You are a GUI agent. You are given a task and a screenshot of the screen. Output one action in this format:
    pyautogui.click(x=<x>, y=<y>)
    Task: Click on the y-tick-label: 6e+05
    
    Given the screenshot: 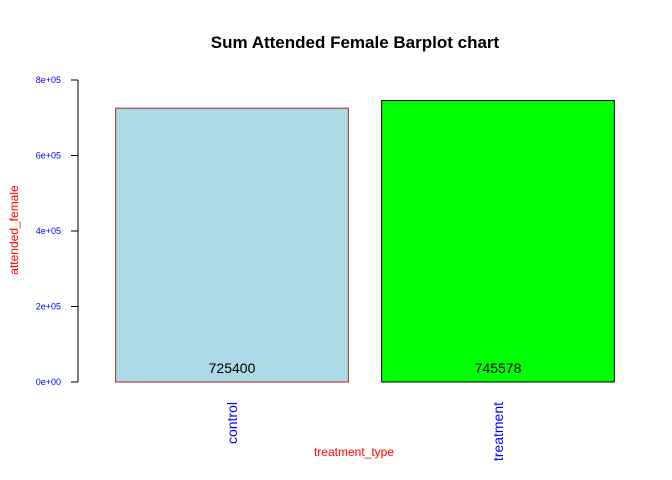 What is the action you would take?
    pyautogui.click(x=48, y=156)
    